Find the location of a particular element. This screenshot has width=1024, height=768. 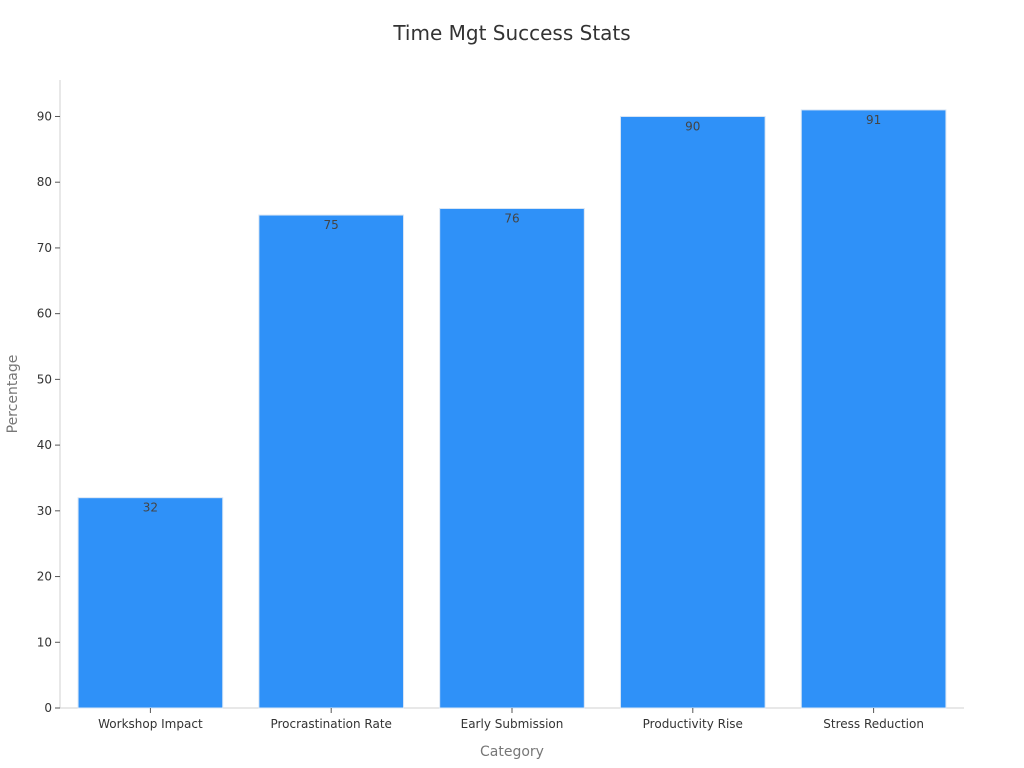

y-tick-label: 70 is located at coordinates (44, 248).